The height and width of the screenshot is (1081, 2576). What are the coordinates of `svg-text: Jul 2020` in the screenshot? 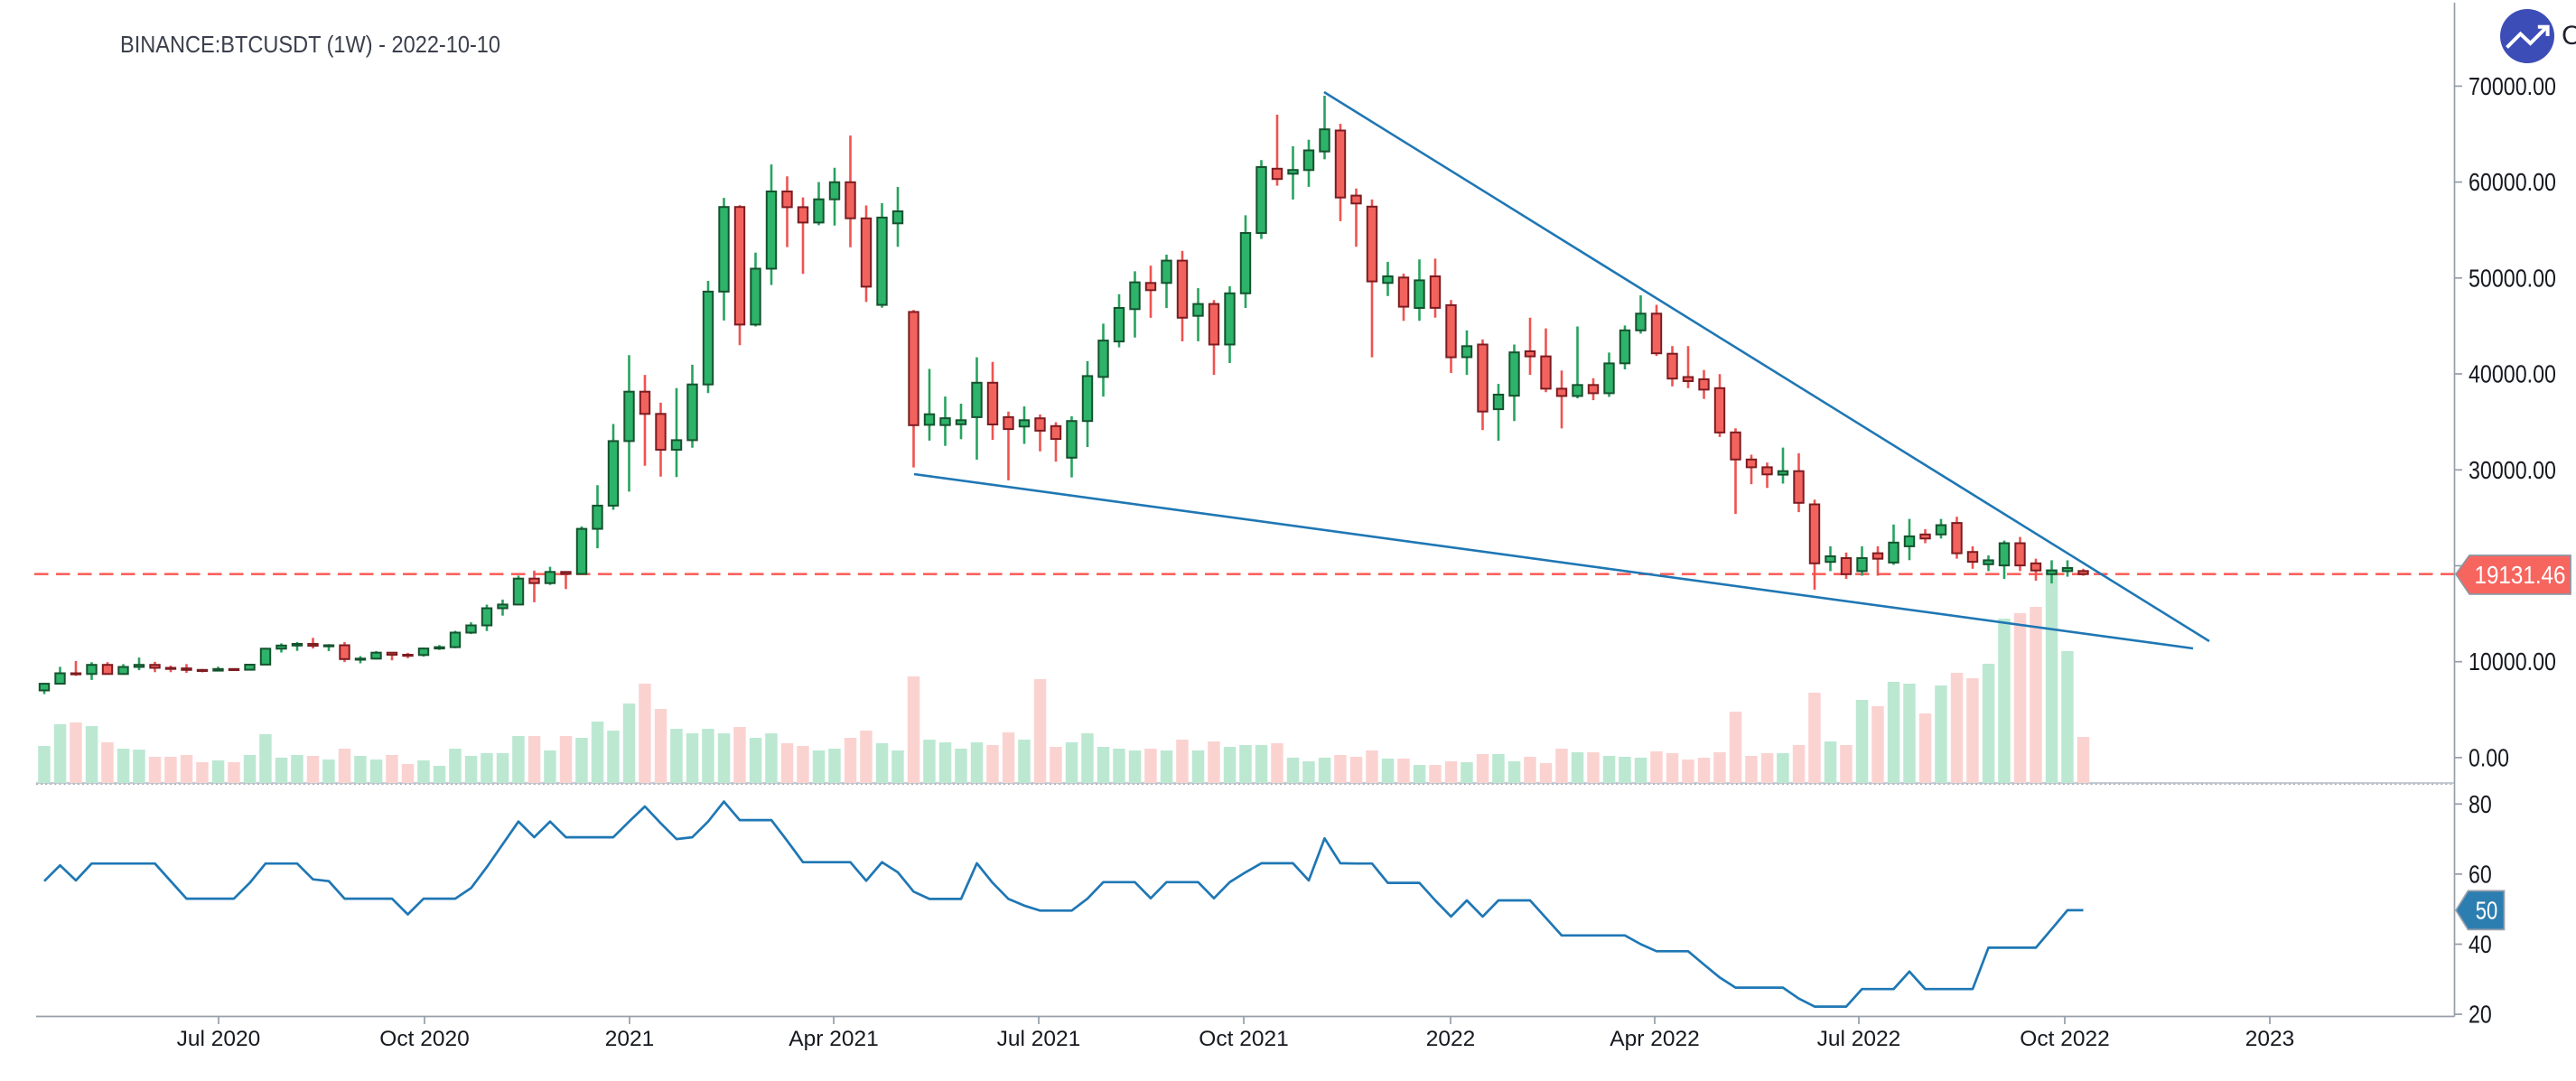 It's located at (219, 1039).